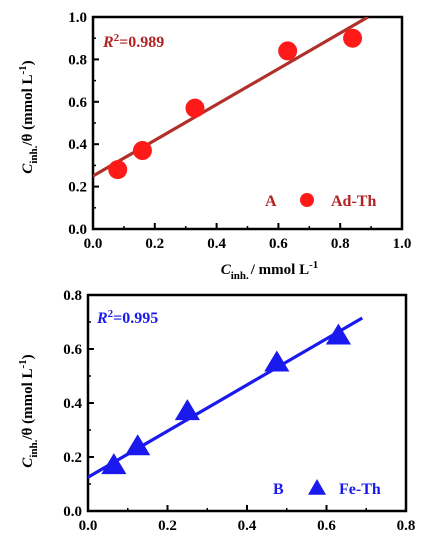 This screenshot has height=550, width=429. Describe the element at coordinates (353, 201) in the screenshot. I see `legend-series-label: Ad-Th` at that location.